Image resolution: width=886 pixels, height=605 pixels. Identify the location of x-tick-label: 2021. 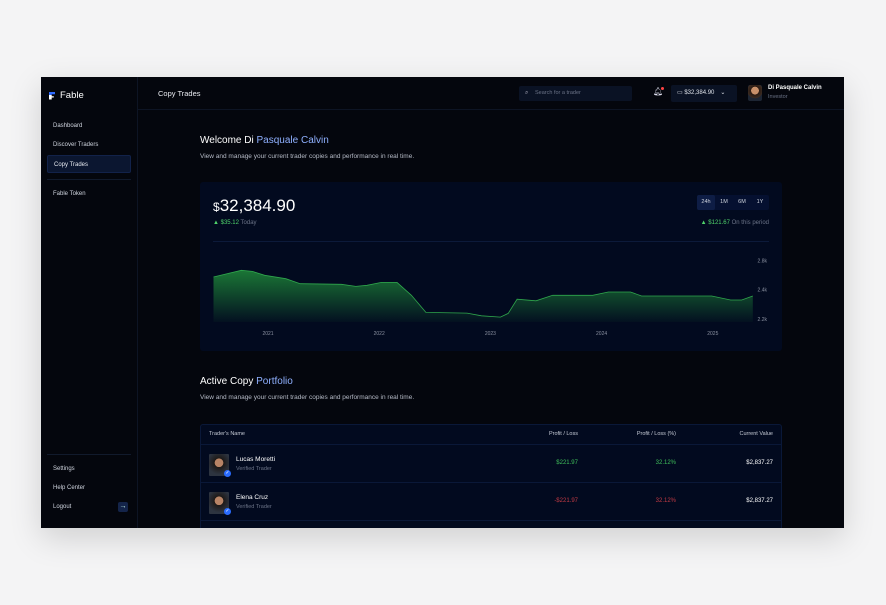
(267, 334).